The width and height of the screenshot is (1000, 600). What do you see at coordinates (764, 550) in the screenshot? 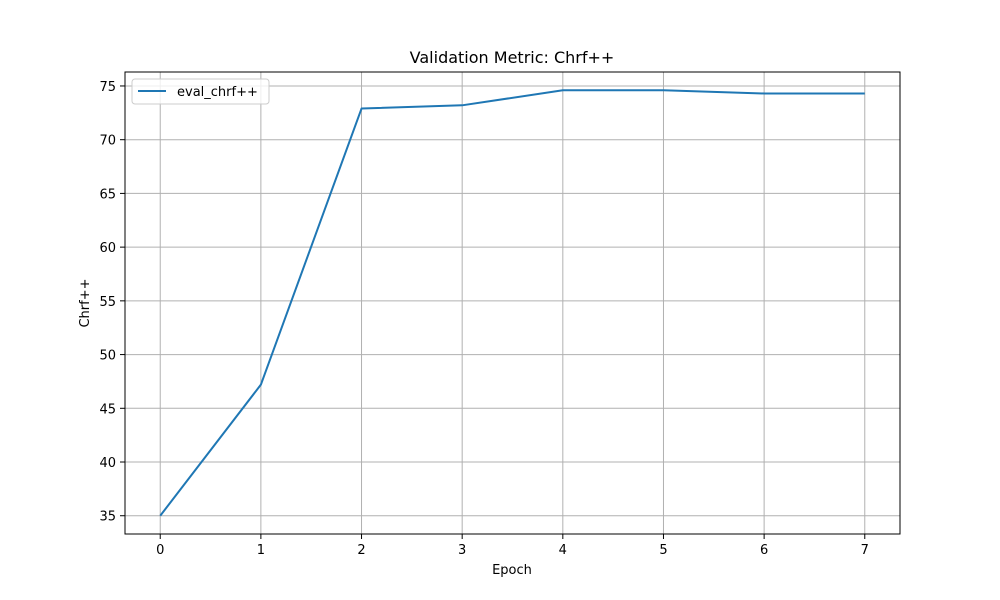
I see `x-tick-label: 6` at bounding box center [764, 550].